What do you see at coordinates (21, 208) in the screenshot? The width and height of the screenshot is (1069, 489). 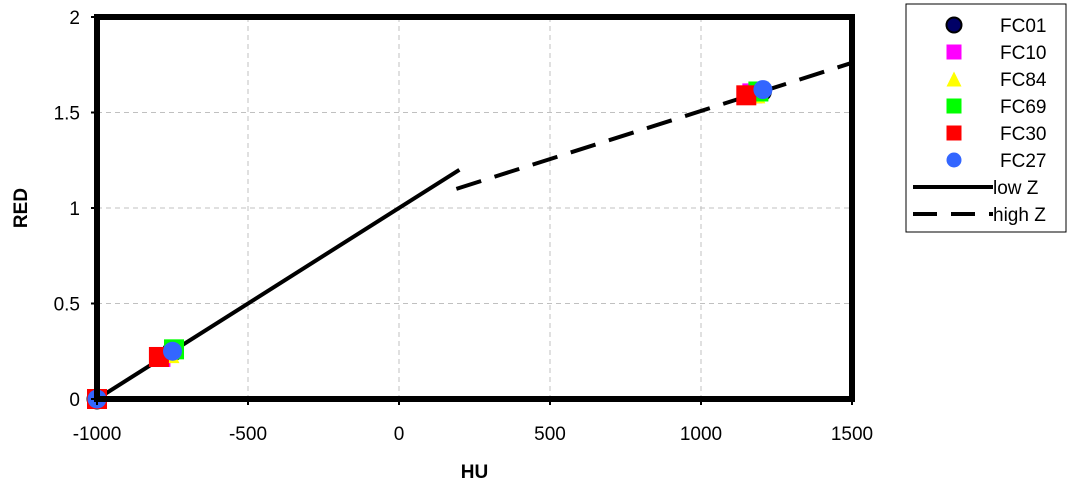 I see `y-axis-label: RED` at bounding box center [21, 208].